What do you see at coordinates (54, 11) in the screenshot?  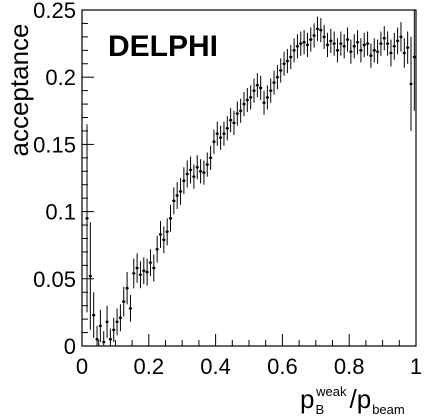 I see `y-tick-label: 0.25` at bounding box center [54, 11].